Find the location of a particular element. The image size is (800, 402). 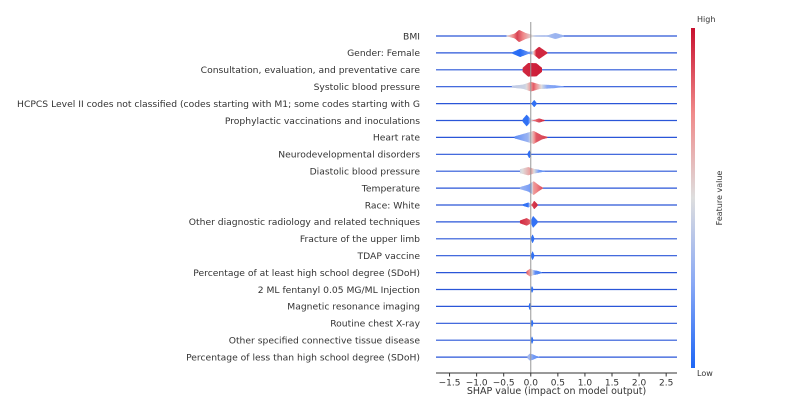

feature-label: Magnetic resonance imaging is located at coordinates (353, 307).